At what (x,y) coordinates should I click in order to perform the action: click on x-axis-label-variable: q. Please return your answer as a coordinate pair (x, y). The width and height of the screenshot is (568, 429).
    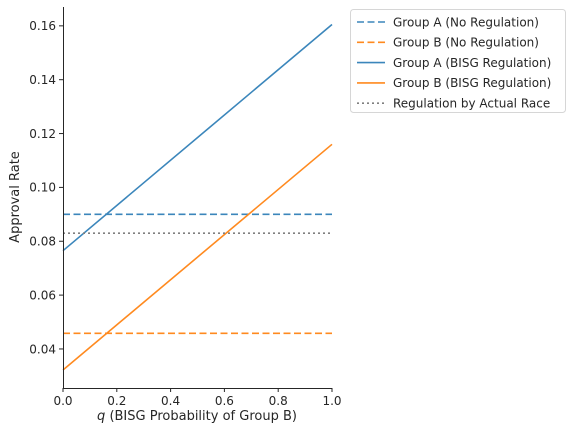
    Looking at the image, I should click on (101, 416).